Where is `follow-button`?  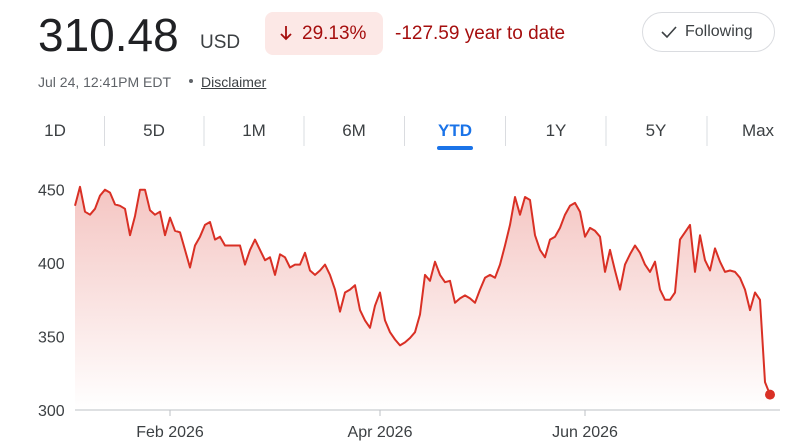
follow-button is located at coordinates (708, 32).